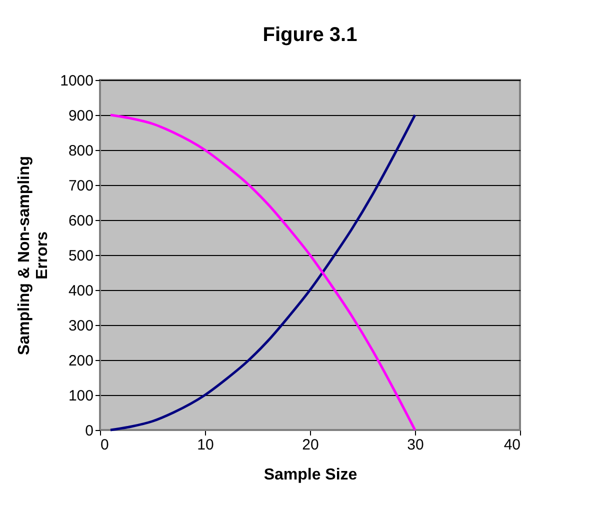 The image size is (600, 527). What do you see at coordinates (81, 326) in the screenshot?
I see `y-tick-label: 300` at bounding box center [81, 326].